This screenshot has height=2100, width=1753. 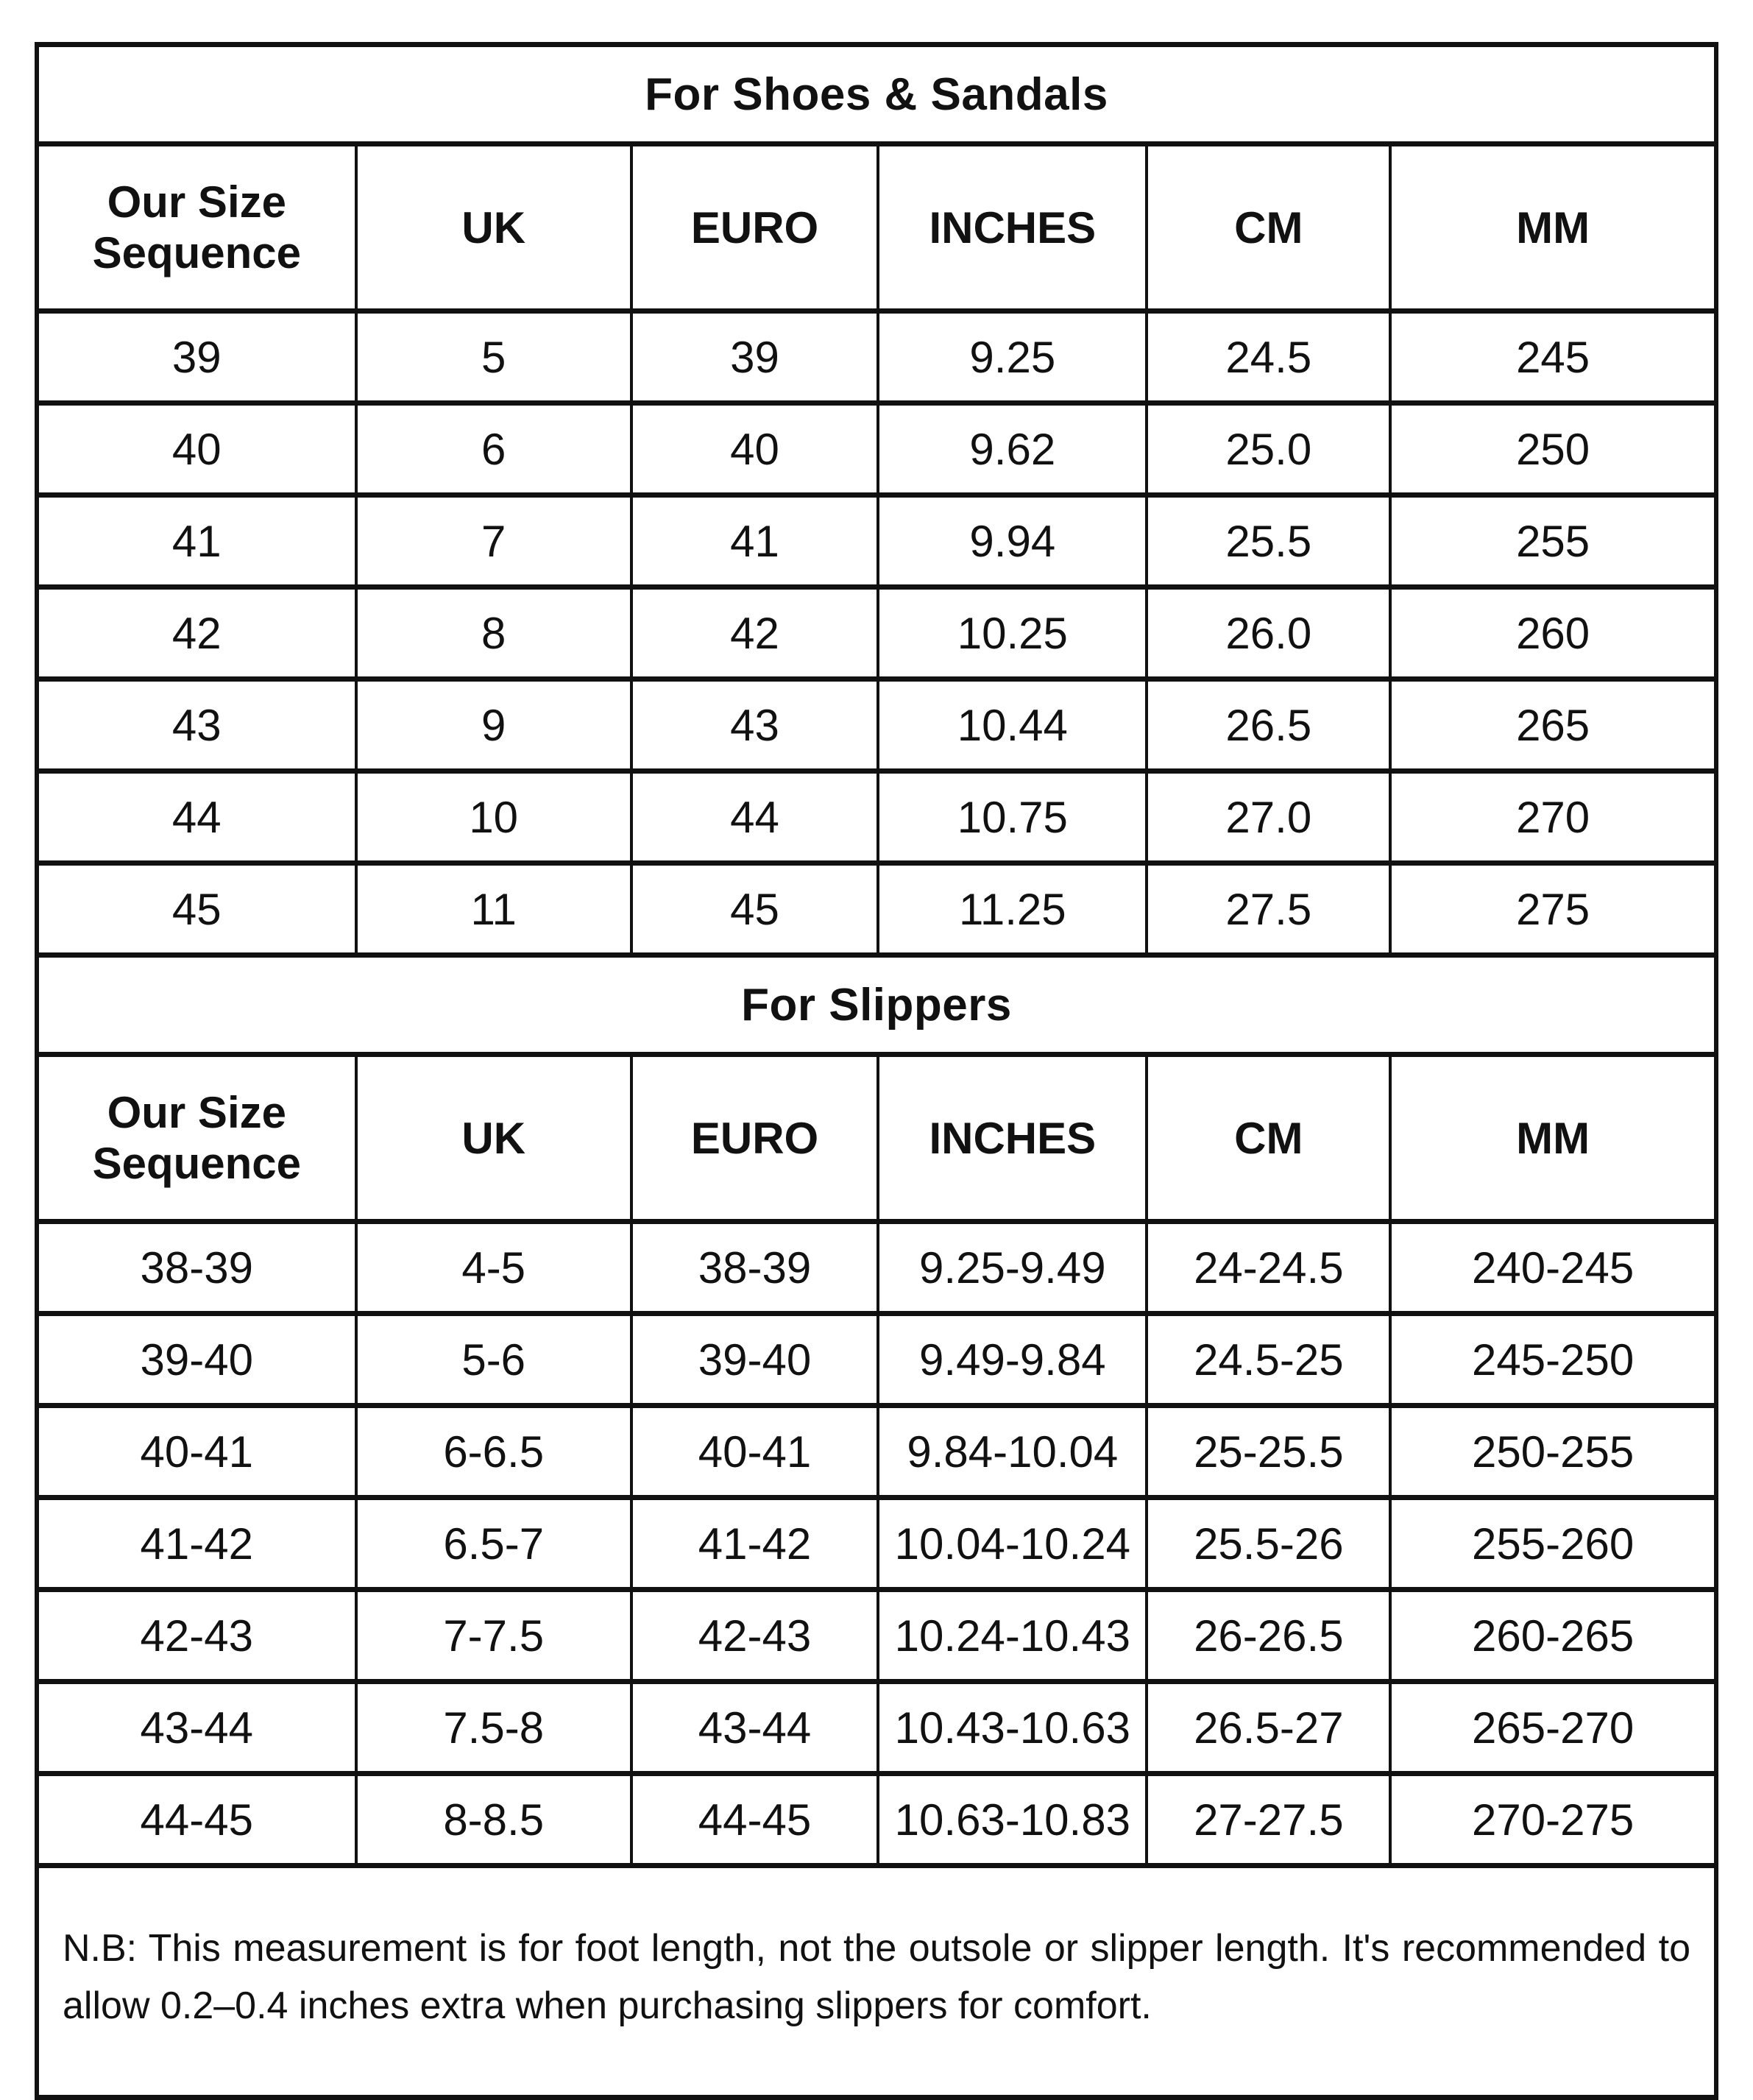 I want to click on table-row: 39-40 5-6 39-40 9.49-9.84 24.5-25 245-250, so click(x=876, y=1359).